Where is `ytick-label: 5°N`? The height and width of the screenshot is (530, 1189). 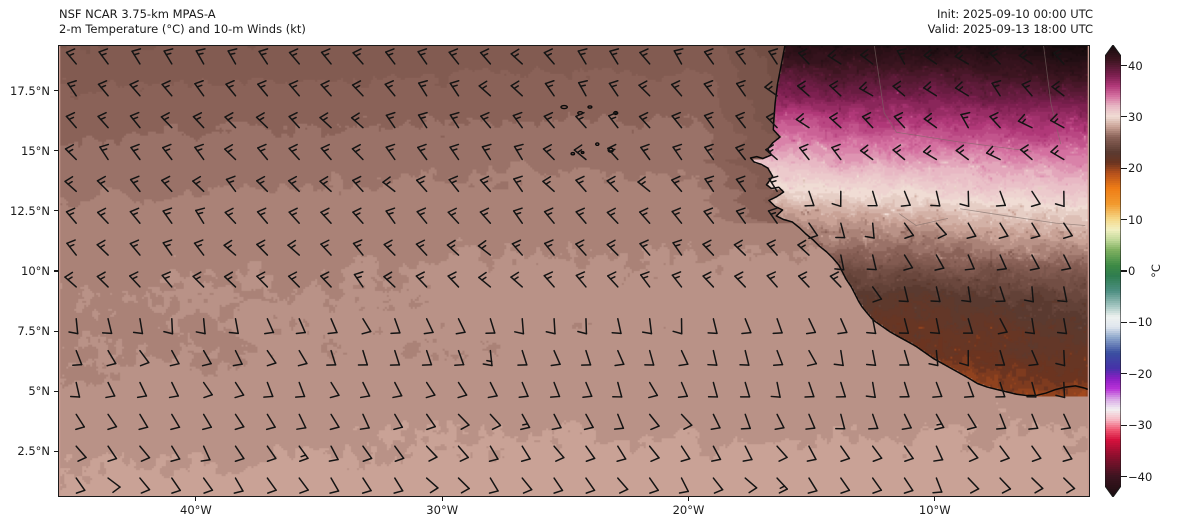 ytick-label: 5°N is located at coordinates (39, 391).